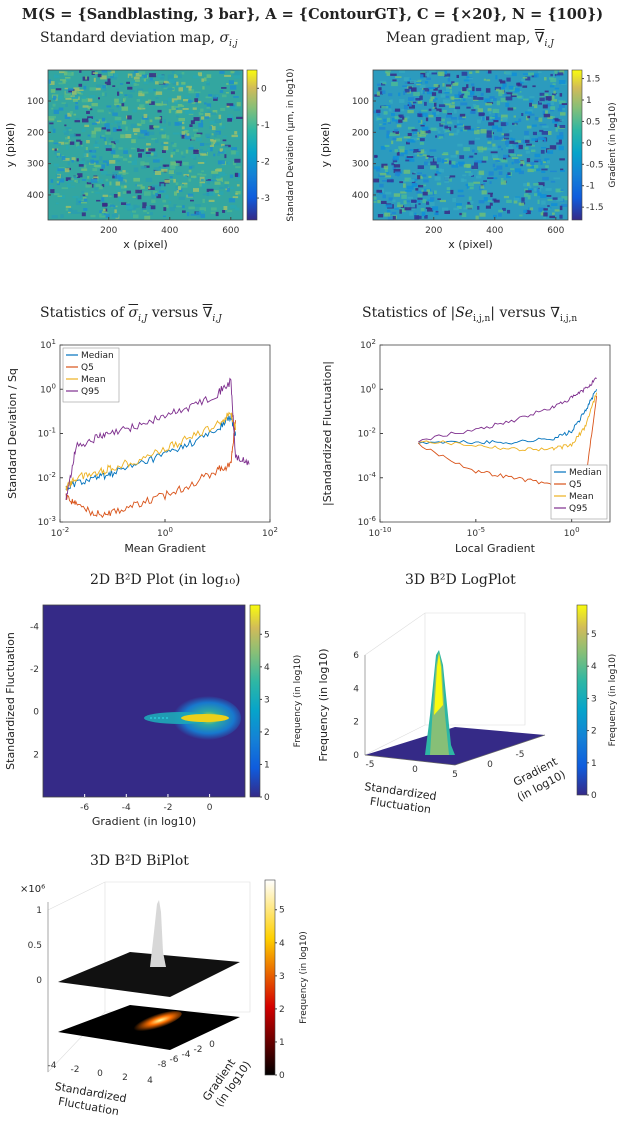 The width and height of the screenshot is (625, 1124). I want to click on bi3-peak, so click(158, 933).